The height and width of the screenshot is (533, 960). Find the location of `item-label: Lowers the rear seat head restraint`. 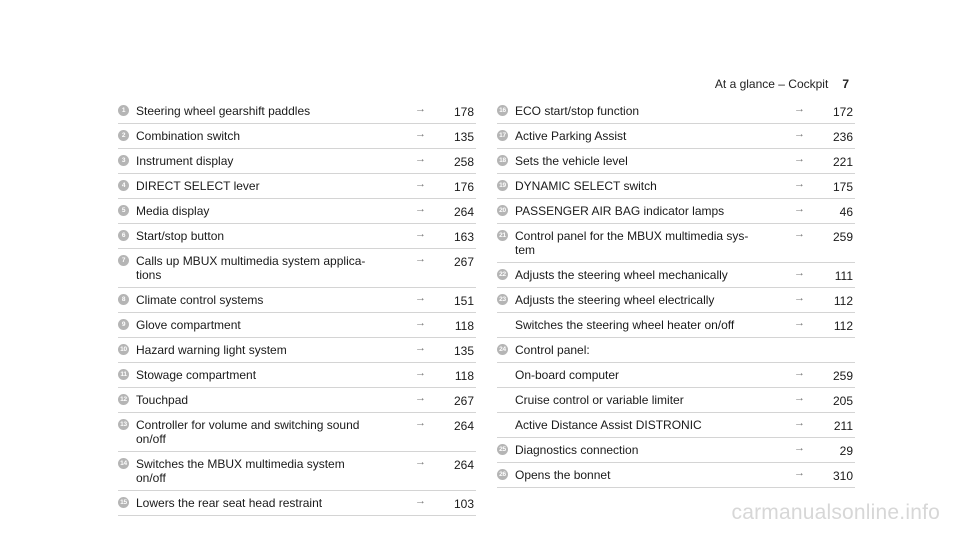

item-label: Lowers the rear seat head restraint is located at coordinates (229, 503).